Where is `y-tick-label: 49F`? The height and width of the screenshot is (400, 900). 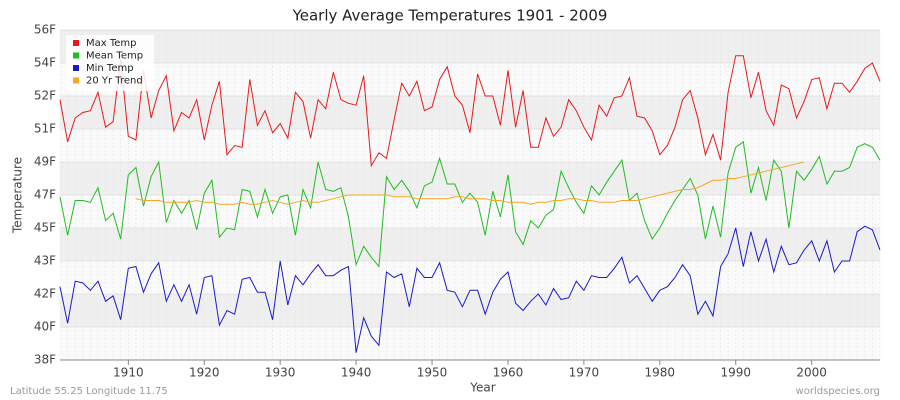 y-tick-label: 49F is located at coordinates (45, 162).